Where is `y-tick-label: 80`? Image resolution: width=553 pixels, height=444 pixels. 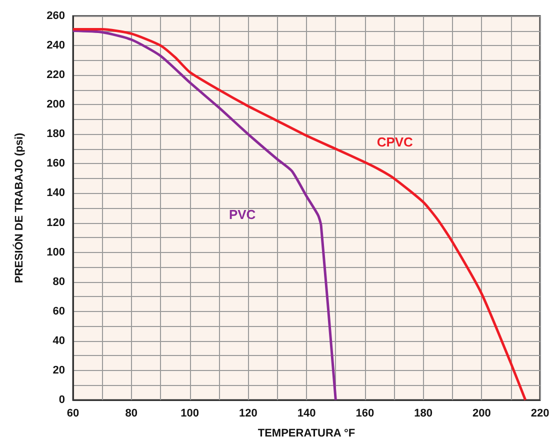
y-tick-label: 80 is located at coordinates (58, 282).